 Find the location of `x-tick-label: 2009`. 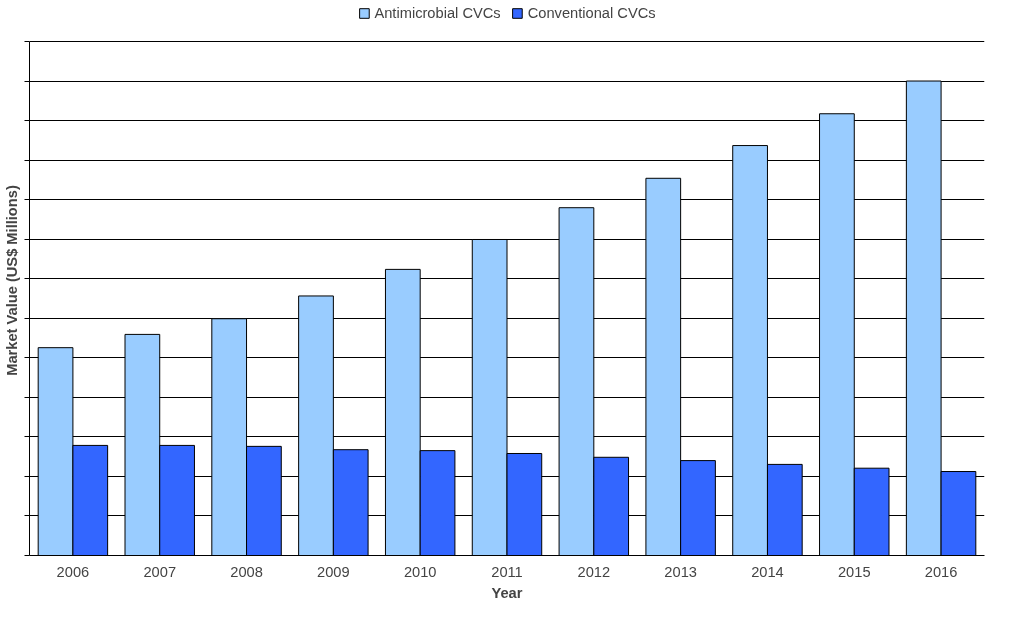

x-tick-label: 2009 is located at coordinates (333, 571).